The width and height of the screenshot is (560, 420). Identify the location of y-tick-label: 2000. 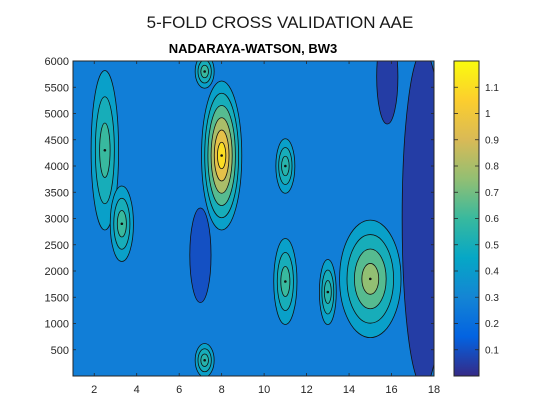
(57, 272).